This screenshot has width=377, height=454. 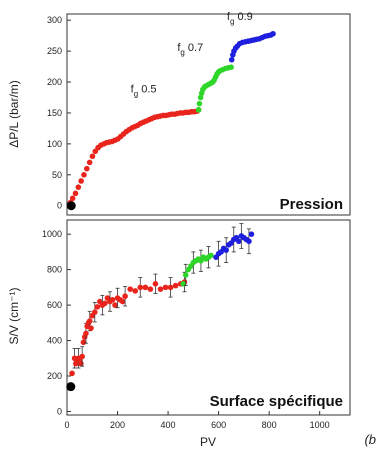 What do you see at coordinates (66, 425) in the screenshot?
I see `x-tick-label: 0` at bounding box center [66, 425].